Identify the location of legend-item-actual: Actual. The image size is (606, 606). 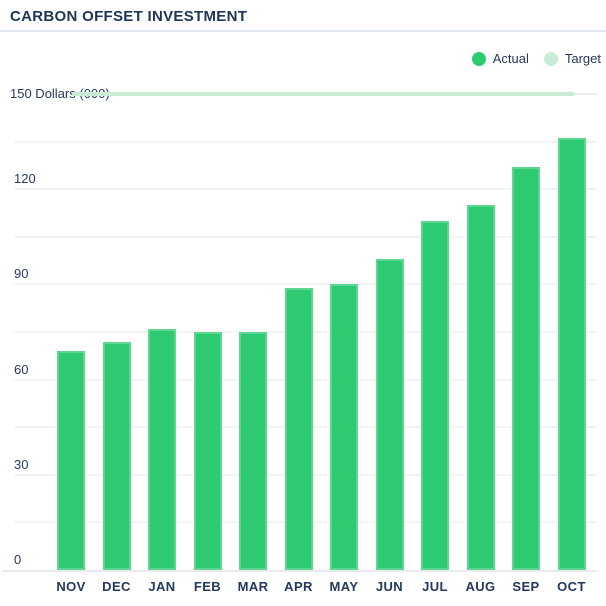
(500, 58).